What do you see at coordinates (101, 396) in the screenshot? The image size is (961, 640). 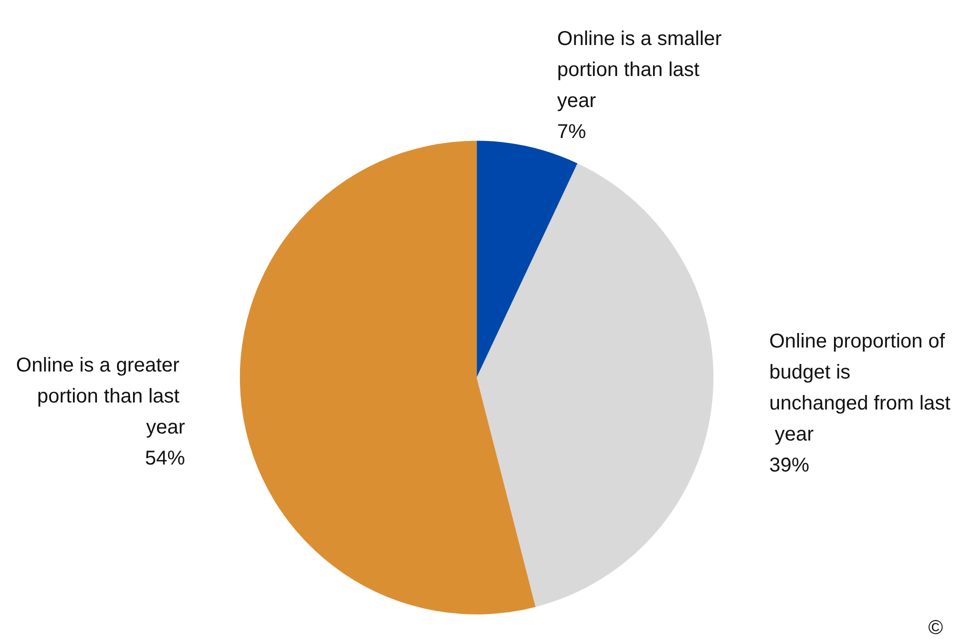 I see `slice-label: Online is a greater portion than last year` at bounding box center [101, 396].